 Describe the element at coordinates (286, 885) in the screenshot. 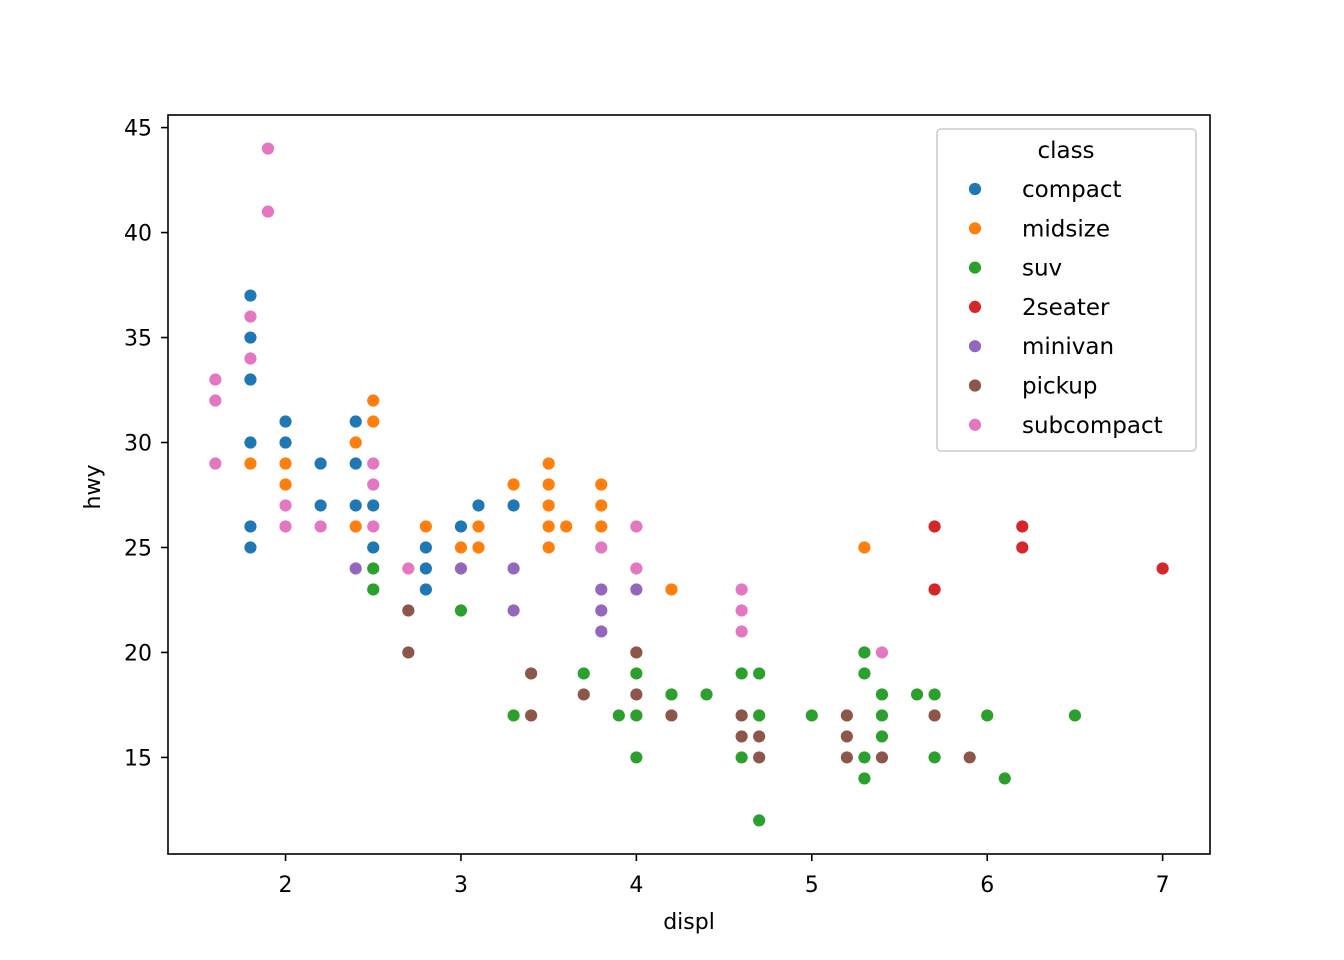

I see `x-tick-label: 2` at that location.